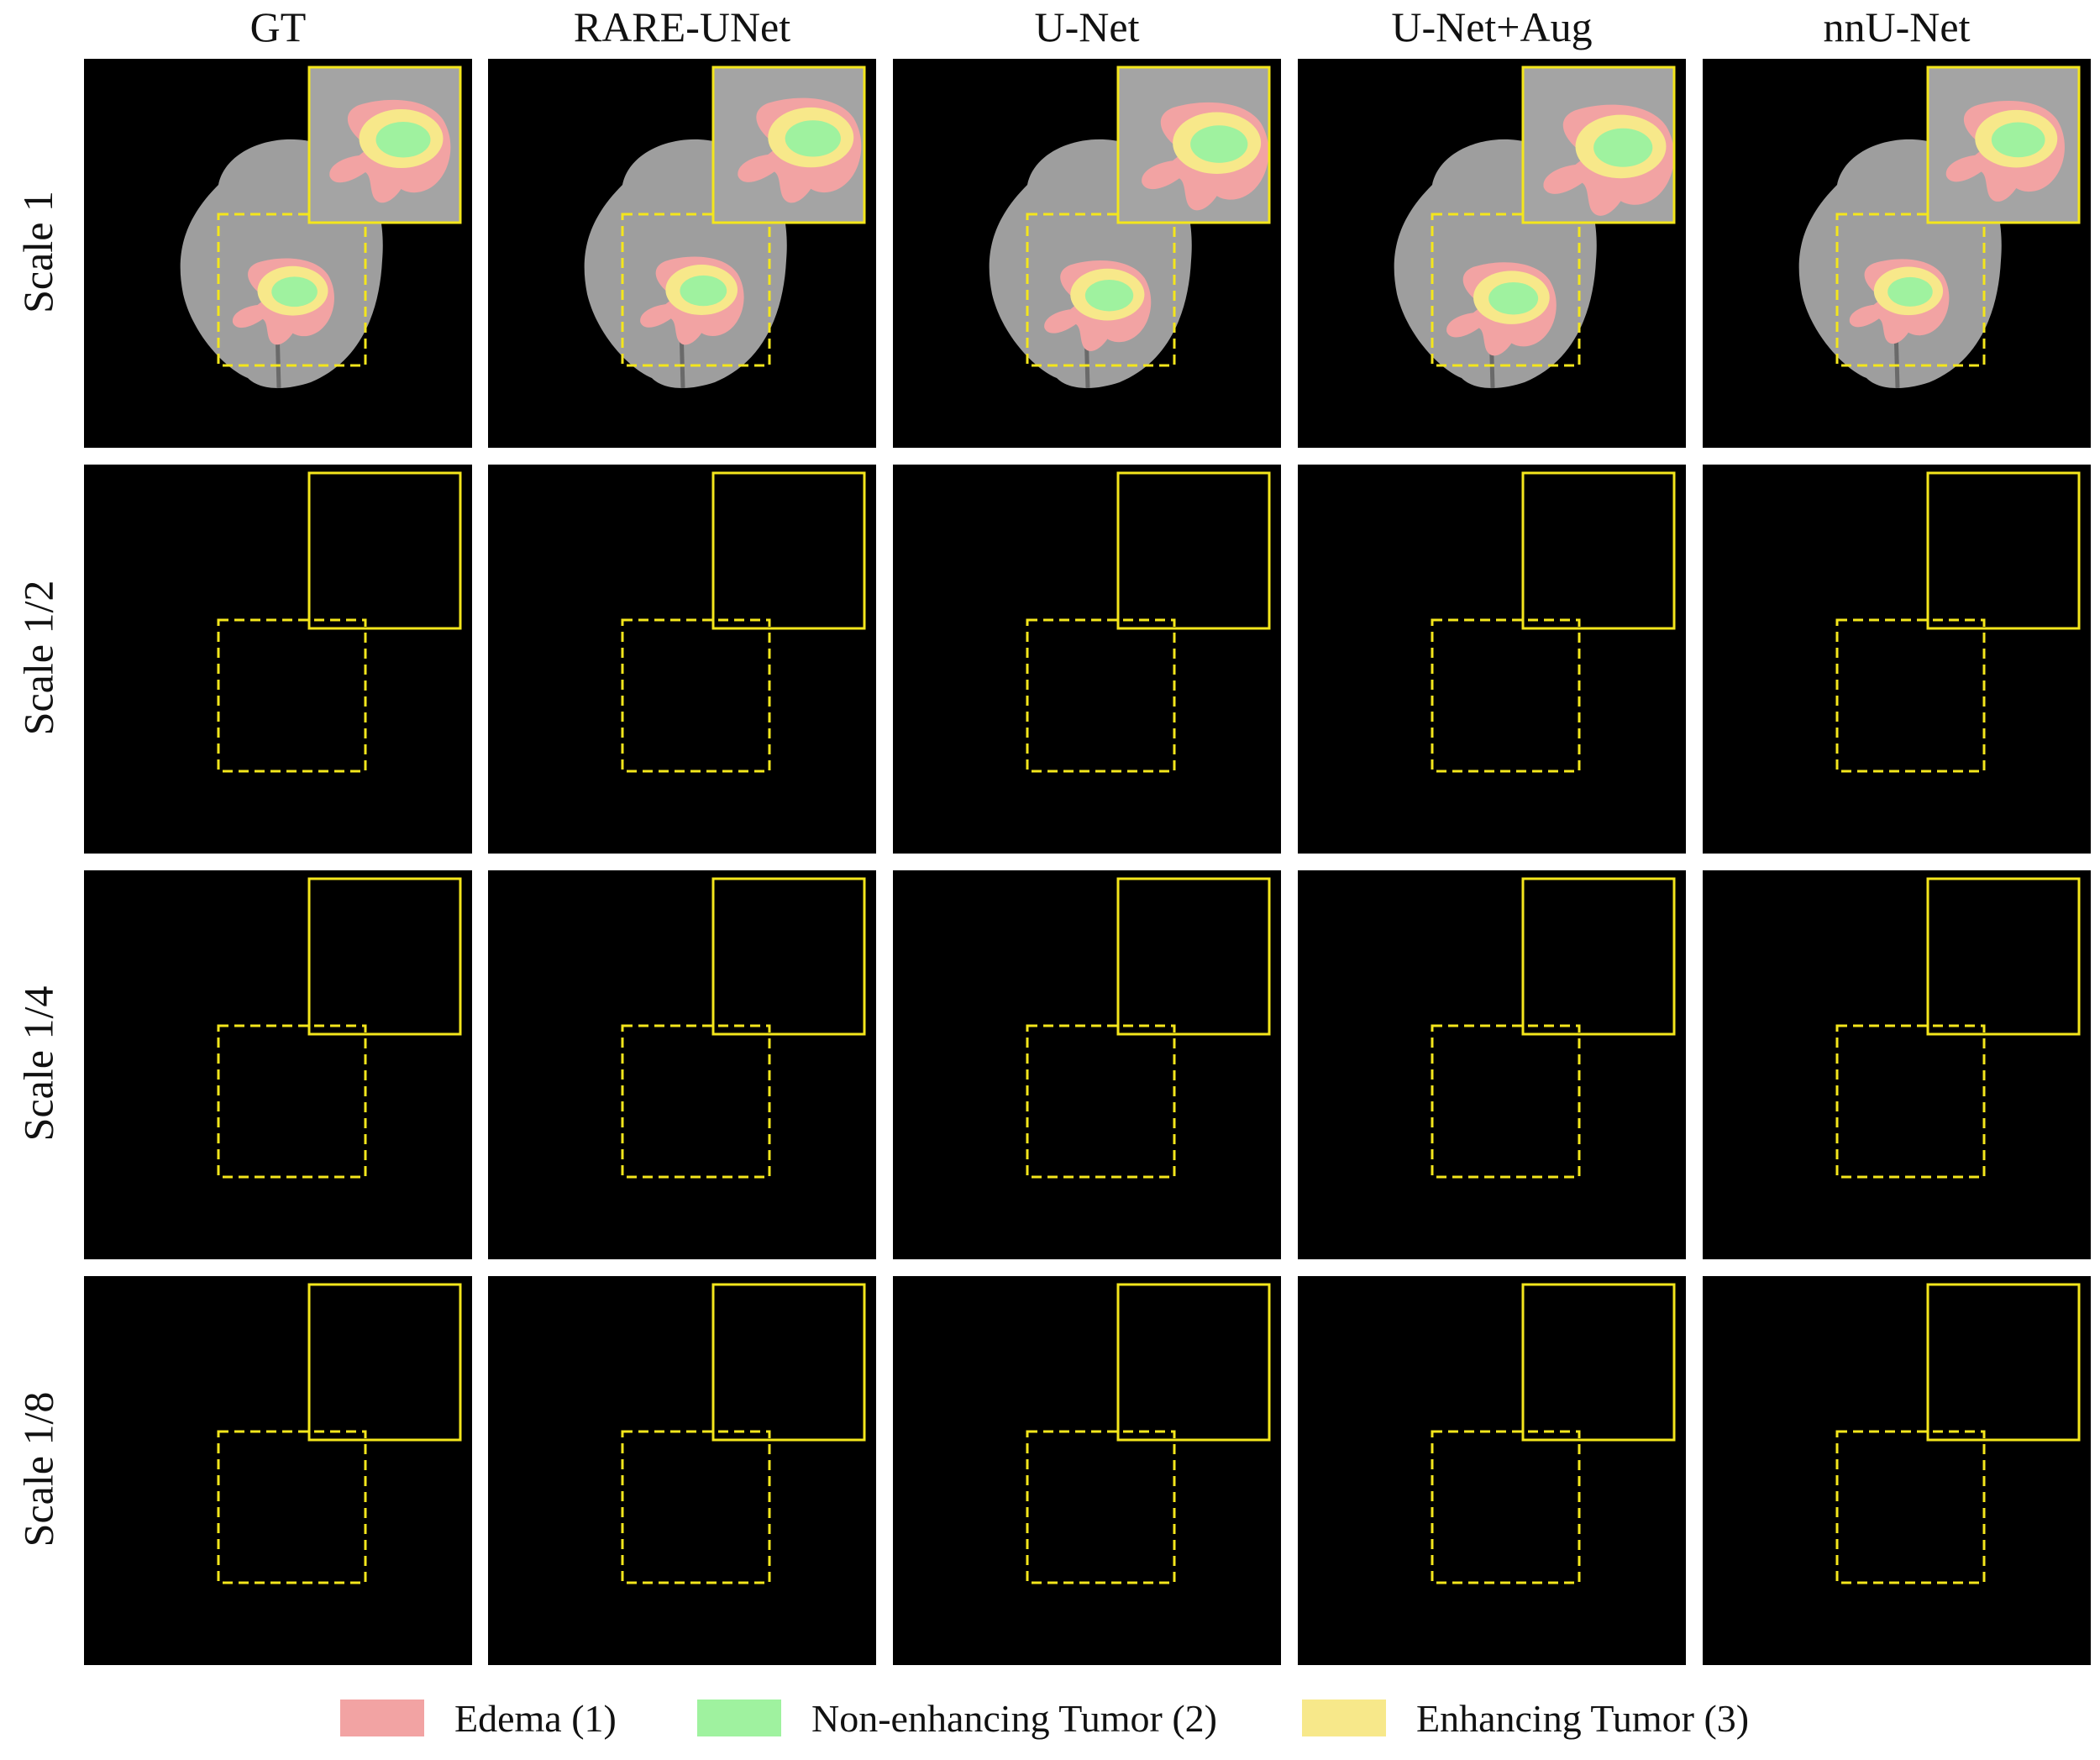 The width and height of the screenshot is (2100, 1760). I want to click on column-header: GT, so click(278, 27).